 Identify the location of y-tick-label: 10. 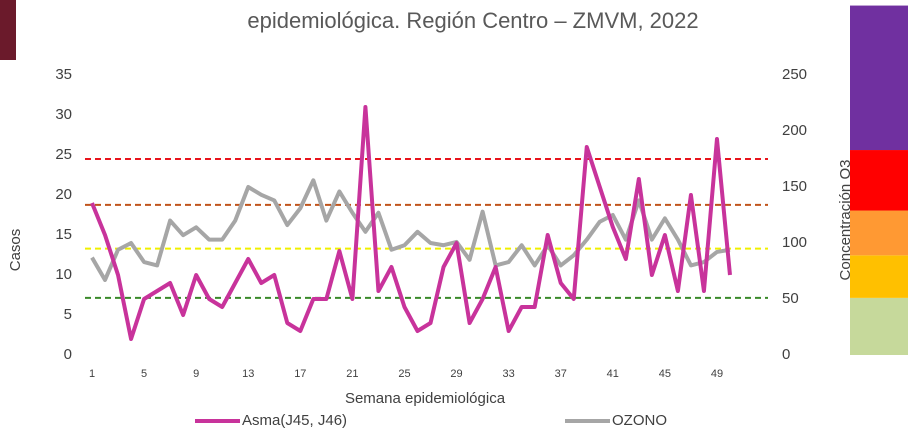
(63, 274).